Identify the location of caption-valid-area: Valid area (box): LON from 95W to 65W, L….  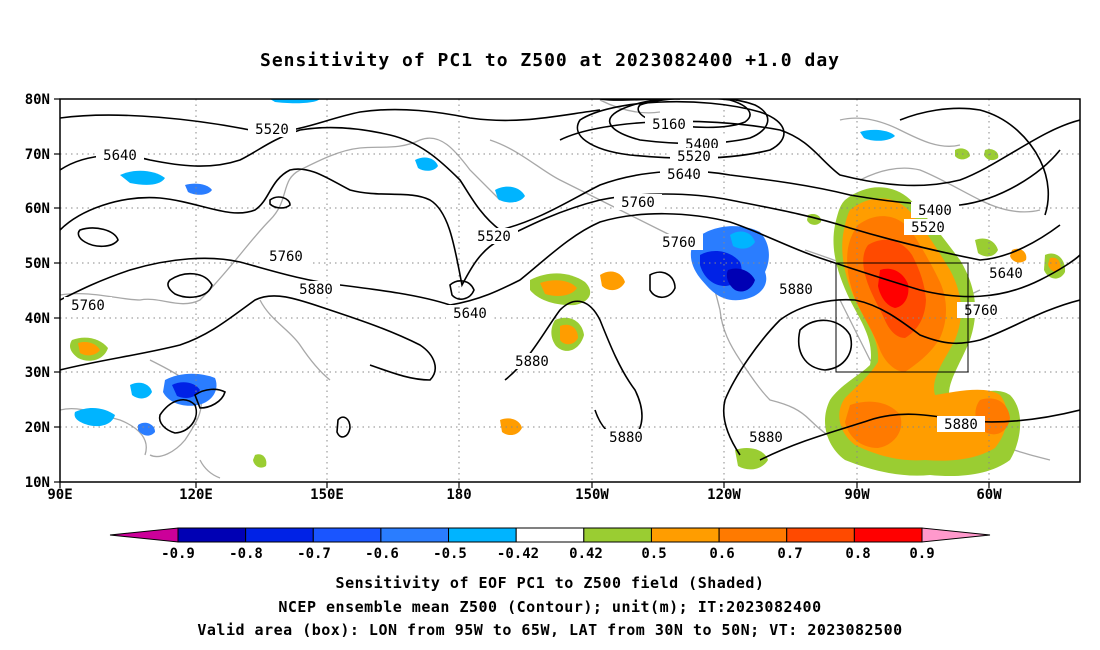
(550, 630).